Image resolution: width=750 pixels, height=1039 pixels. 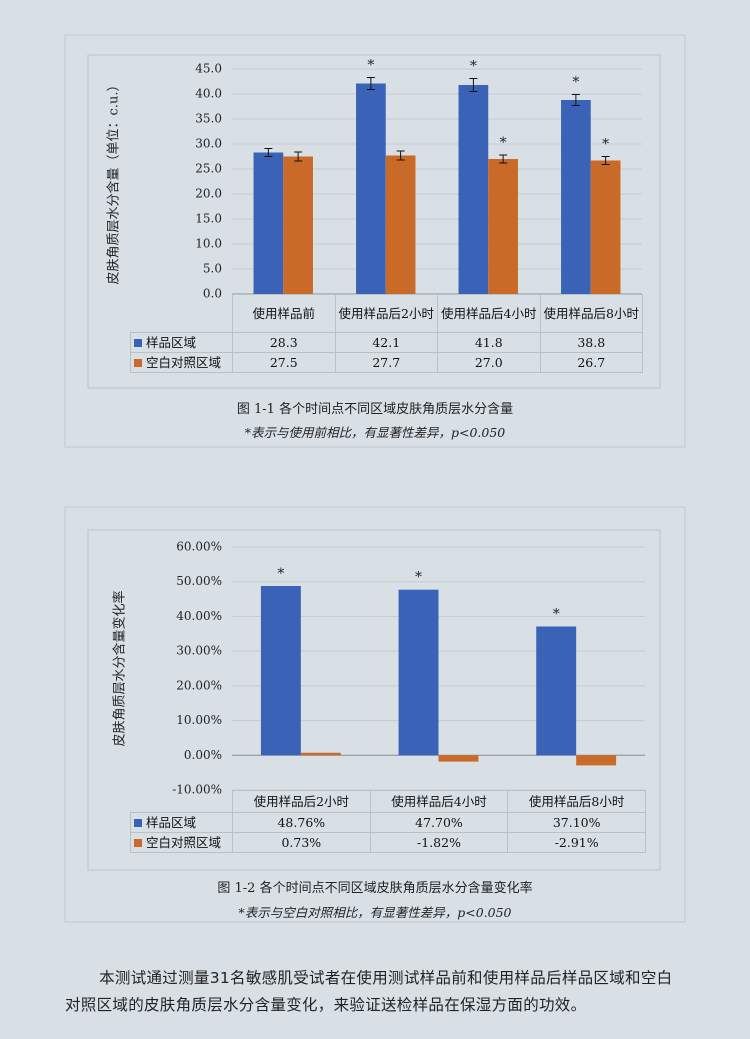 I want to click on table-value: 42.1, so click(x=386, y=342).